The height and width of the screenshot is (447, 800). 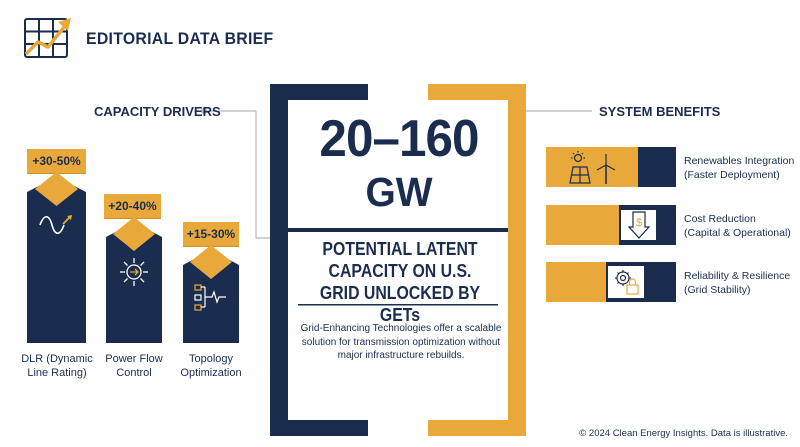 What do you see at coordinates (737, 276) in the screenshot?
I see `reliability-title: Reliability & Resilience` at bounding box center [737, 276].